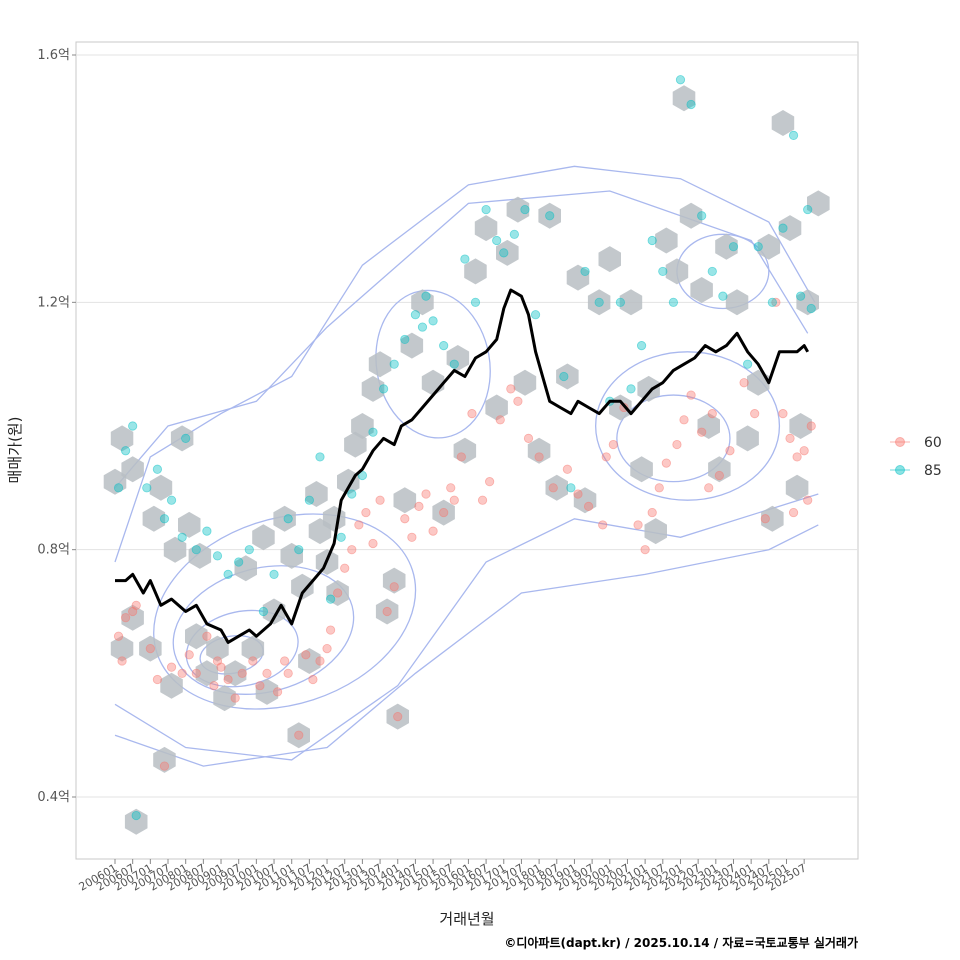  Describe the element at coordinates (53, 302) in the screenshot. I see `y-tick-label: 1.2억` at that location.